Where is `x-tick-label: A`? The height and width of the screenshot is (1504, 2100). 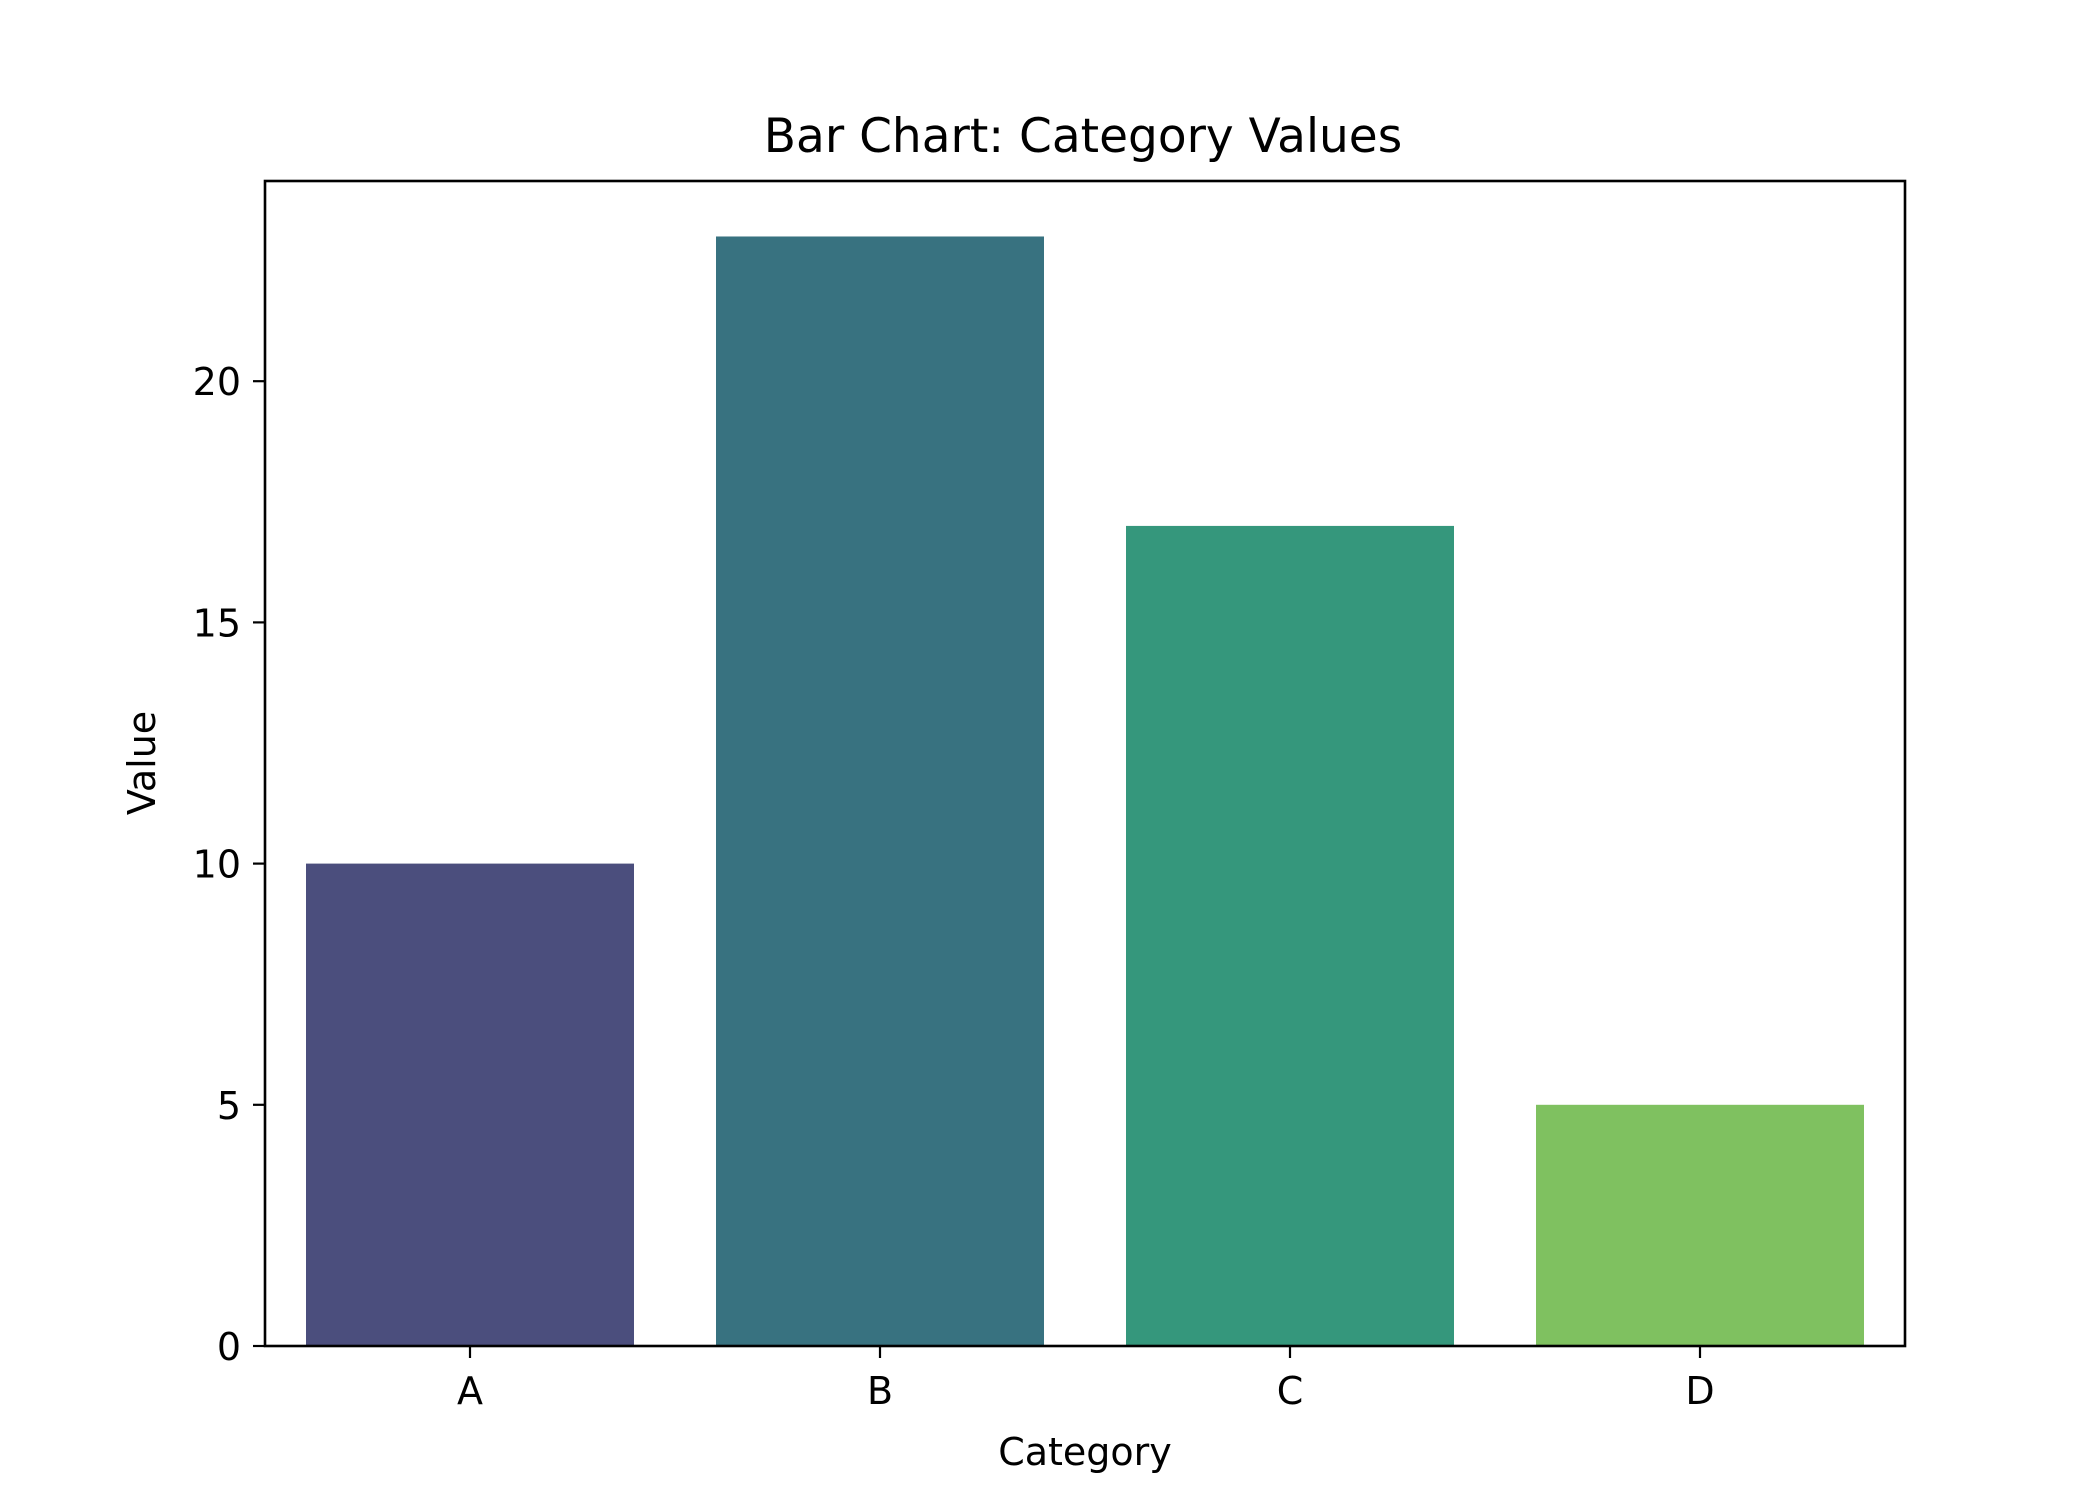
x-tick-label: A is located at coordinates (470, 1391).